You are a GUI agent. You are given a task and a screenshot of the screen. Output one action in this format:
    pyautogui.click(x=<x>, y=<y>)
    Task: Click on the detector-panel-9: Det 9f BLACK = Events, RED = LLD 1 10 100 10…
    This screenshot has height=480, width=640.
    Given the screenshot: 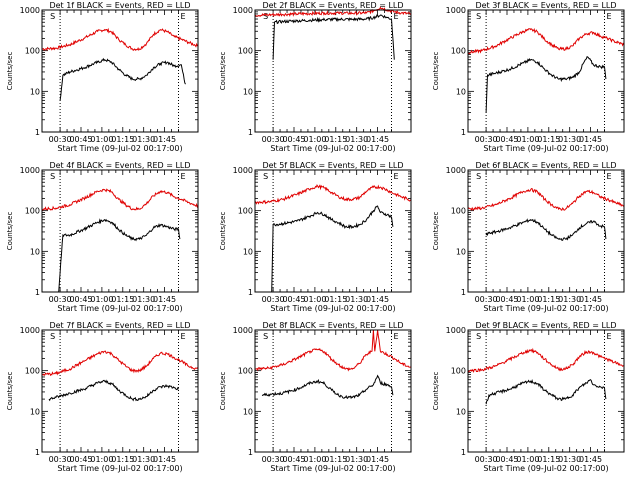 What is the action you would take?
    pyautogui.click(x=528, y=397)
    